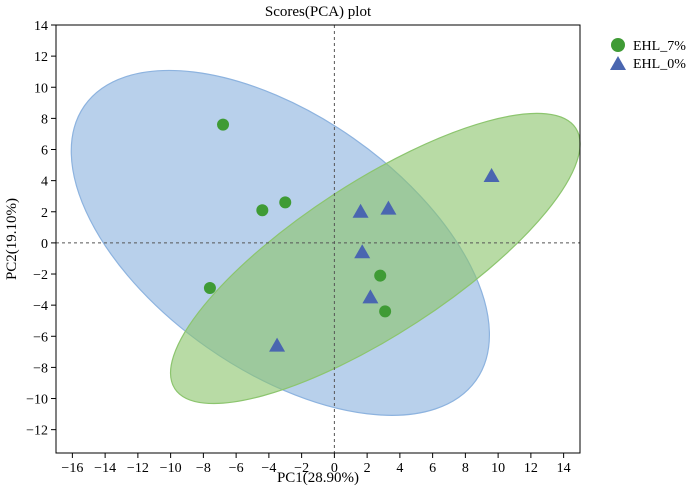 Image resolution: width=700 pixels, height=490 pixels. I want to click on x-tick-label: 0, so click(334, 468).